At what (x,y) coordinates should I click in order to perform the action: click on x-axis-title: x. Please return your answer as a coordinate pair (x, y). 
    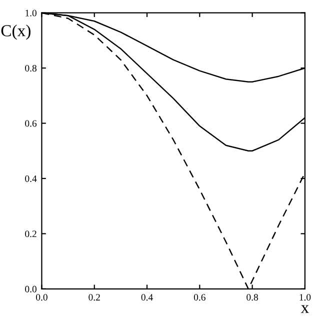
    Looking at the image, I should click on (304, 309).